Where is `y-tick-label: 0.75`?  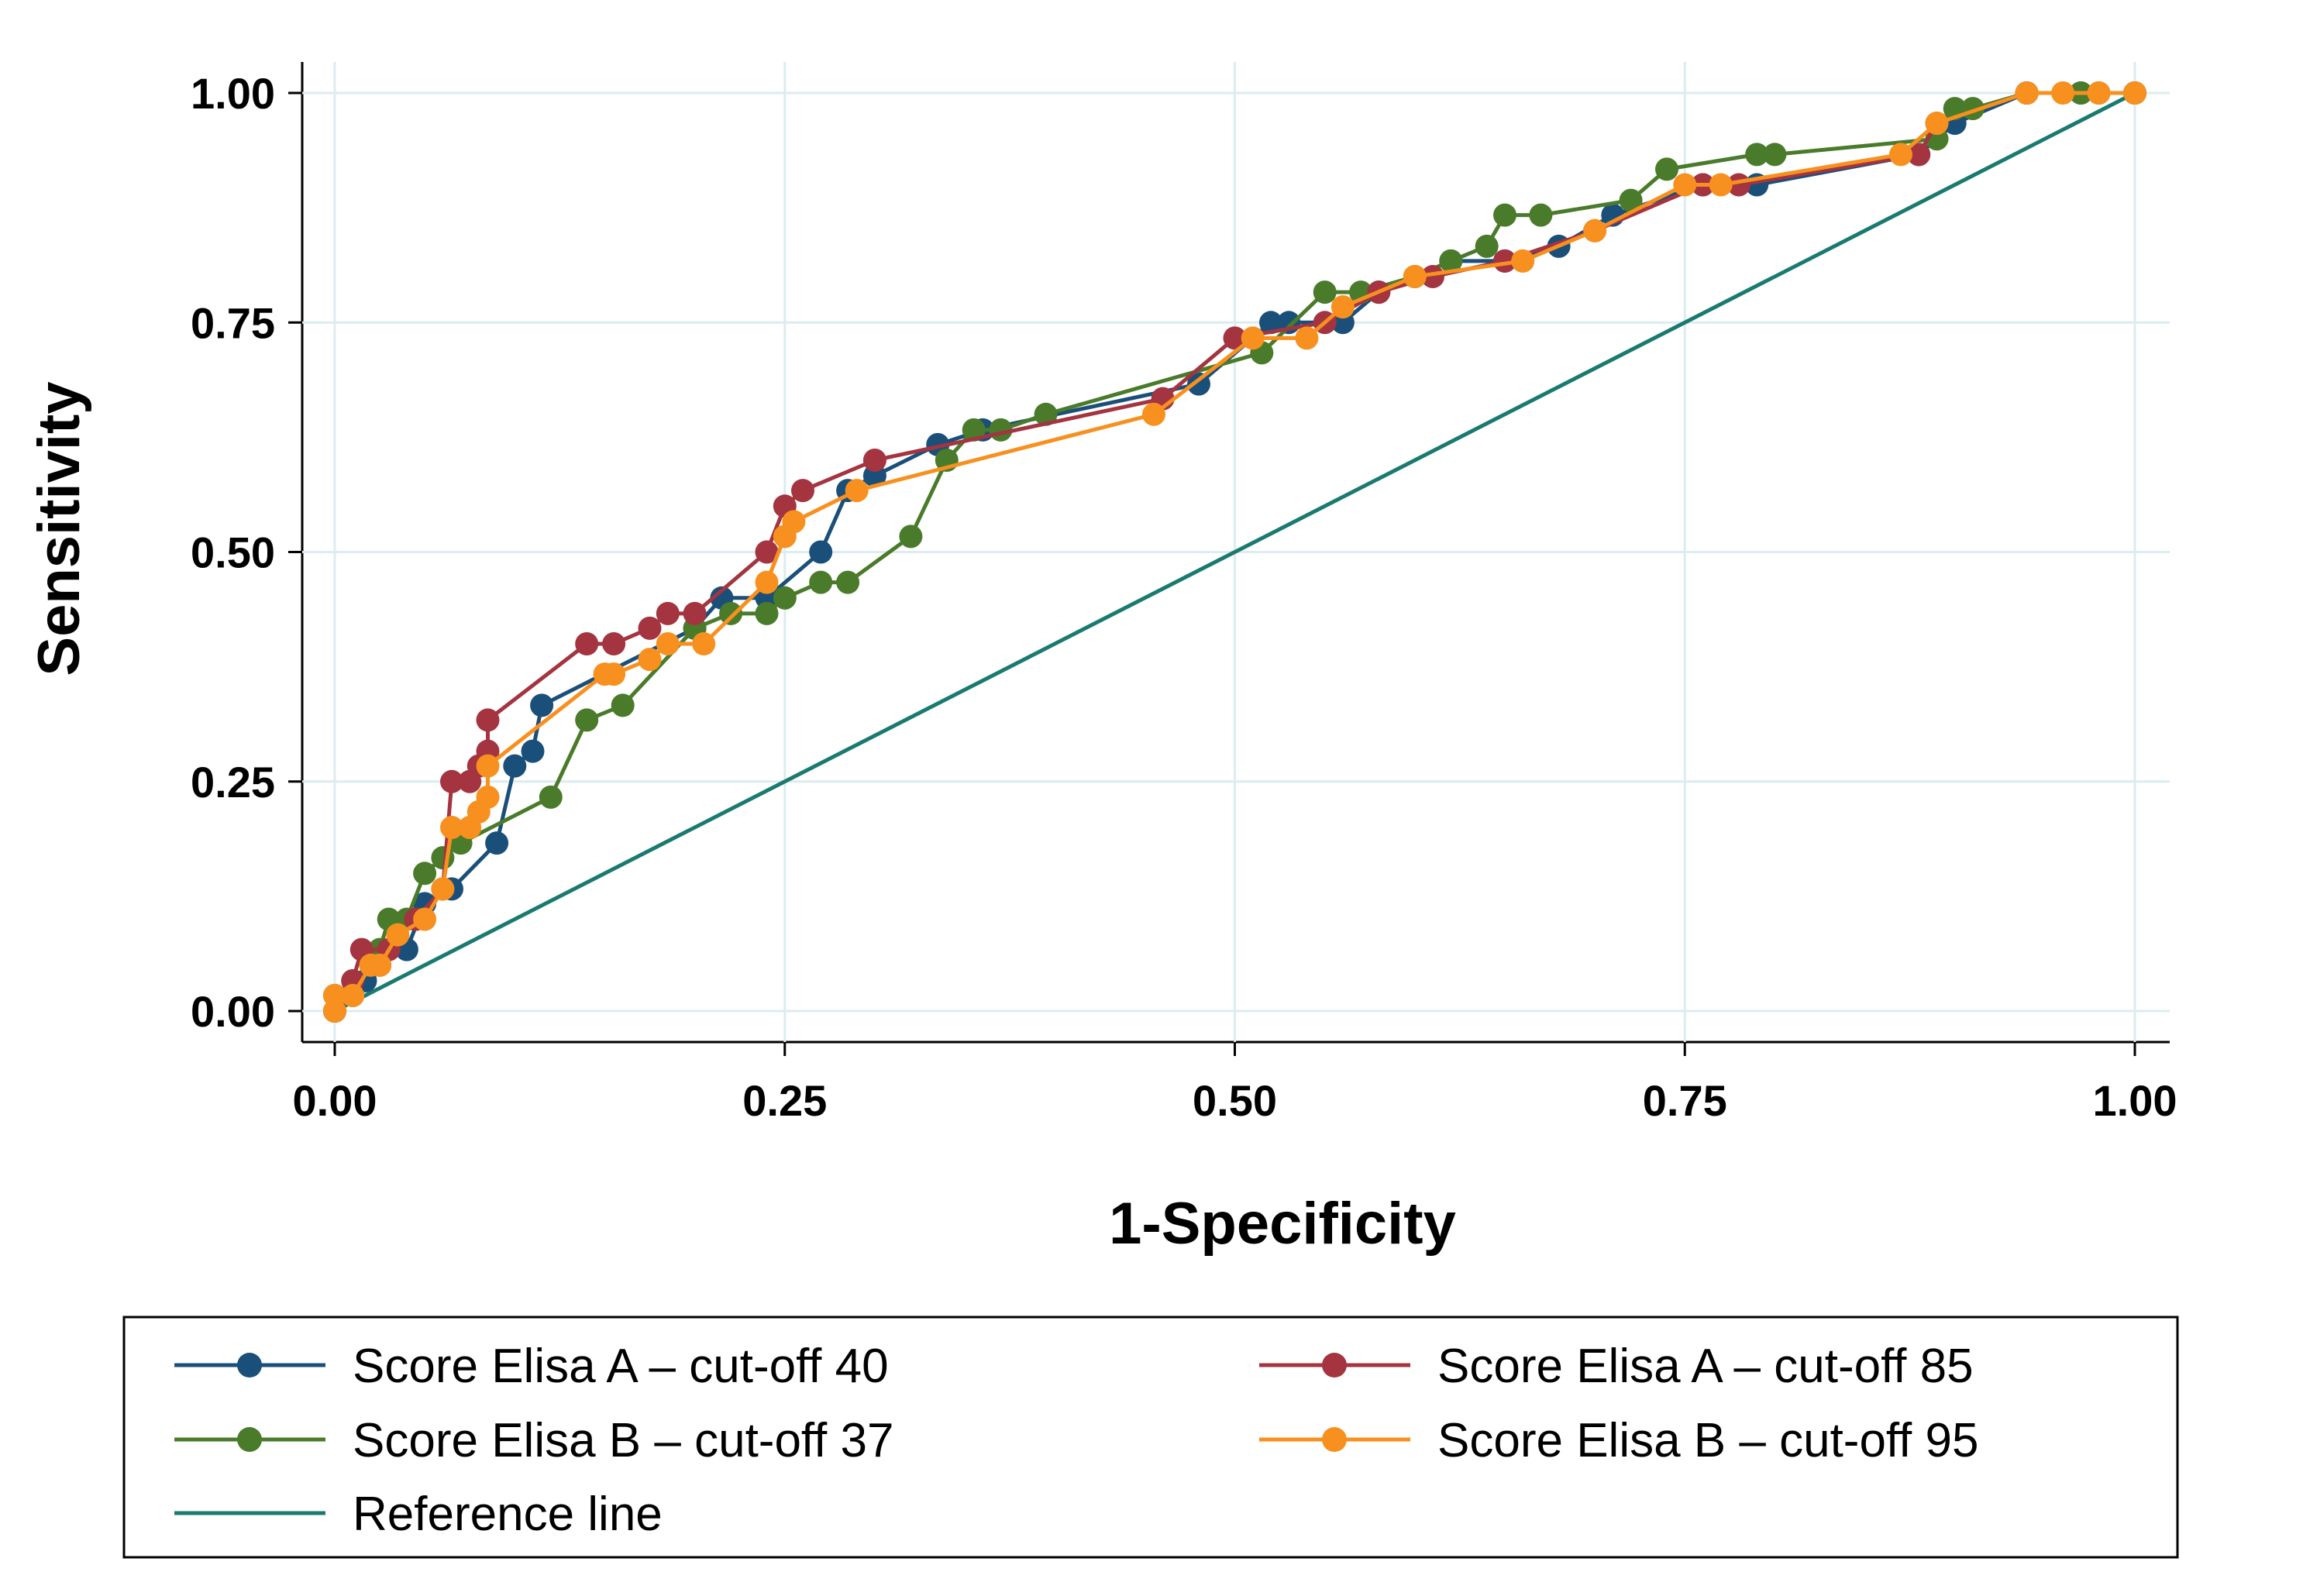
y-tick-label: 0.75 is located at coordinates (233, 322).